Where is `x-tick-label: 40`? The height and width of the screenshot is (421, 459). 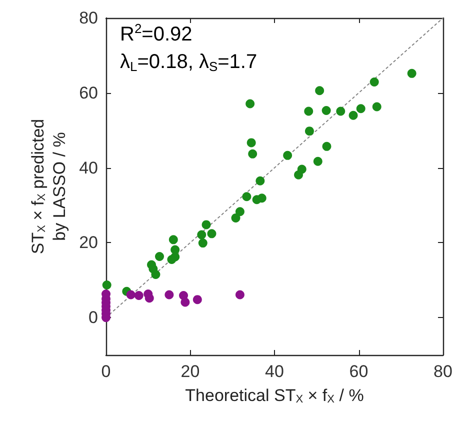
x-tick-label: 40 is located at coordinates (274, 371).